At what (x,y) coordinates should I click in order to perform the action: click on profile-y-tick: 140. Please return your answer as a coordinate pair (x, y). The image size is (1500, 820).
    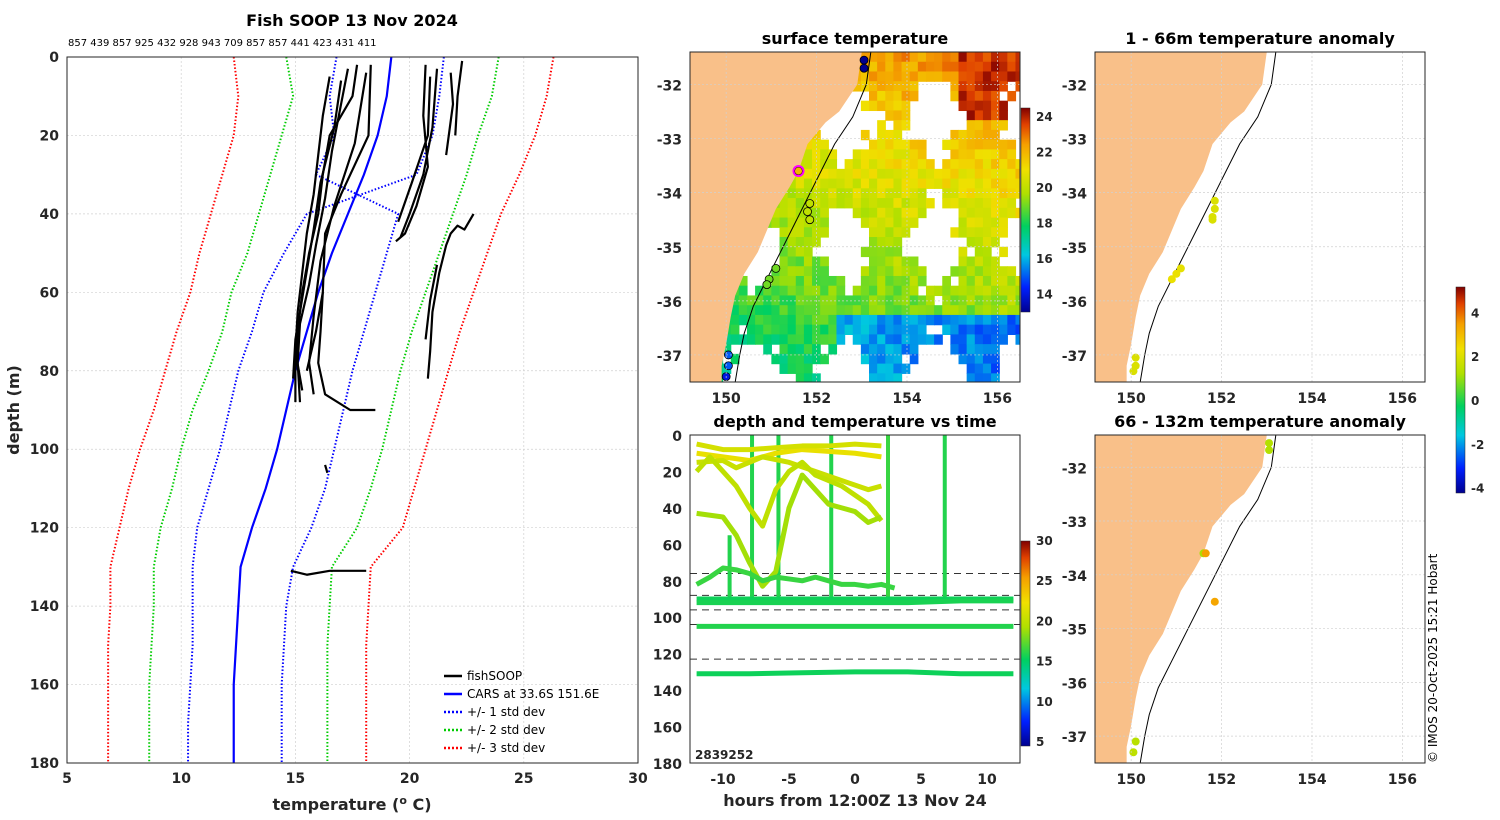
    Looking at the image, I should click on (44, 607).